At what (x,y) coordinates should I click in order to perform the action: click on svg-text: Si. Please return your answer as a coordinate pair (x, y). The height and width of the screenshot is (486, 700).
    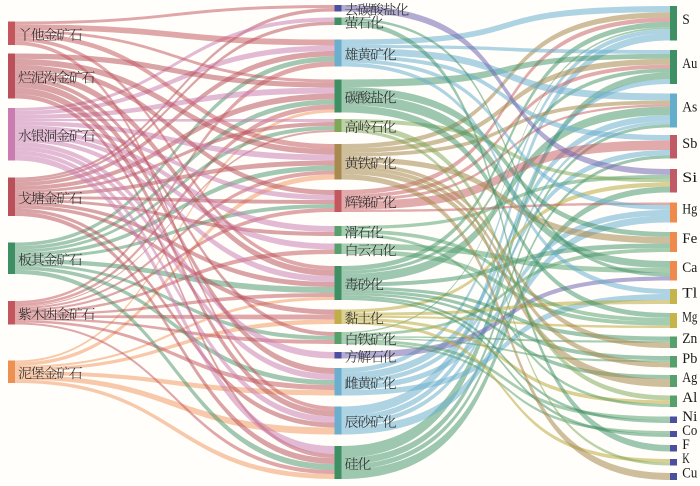
    Looking at the image, I should click on (689, 178).